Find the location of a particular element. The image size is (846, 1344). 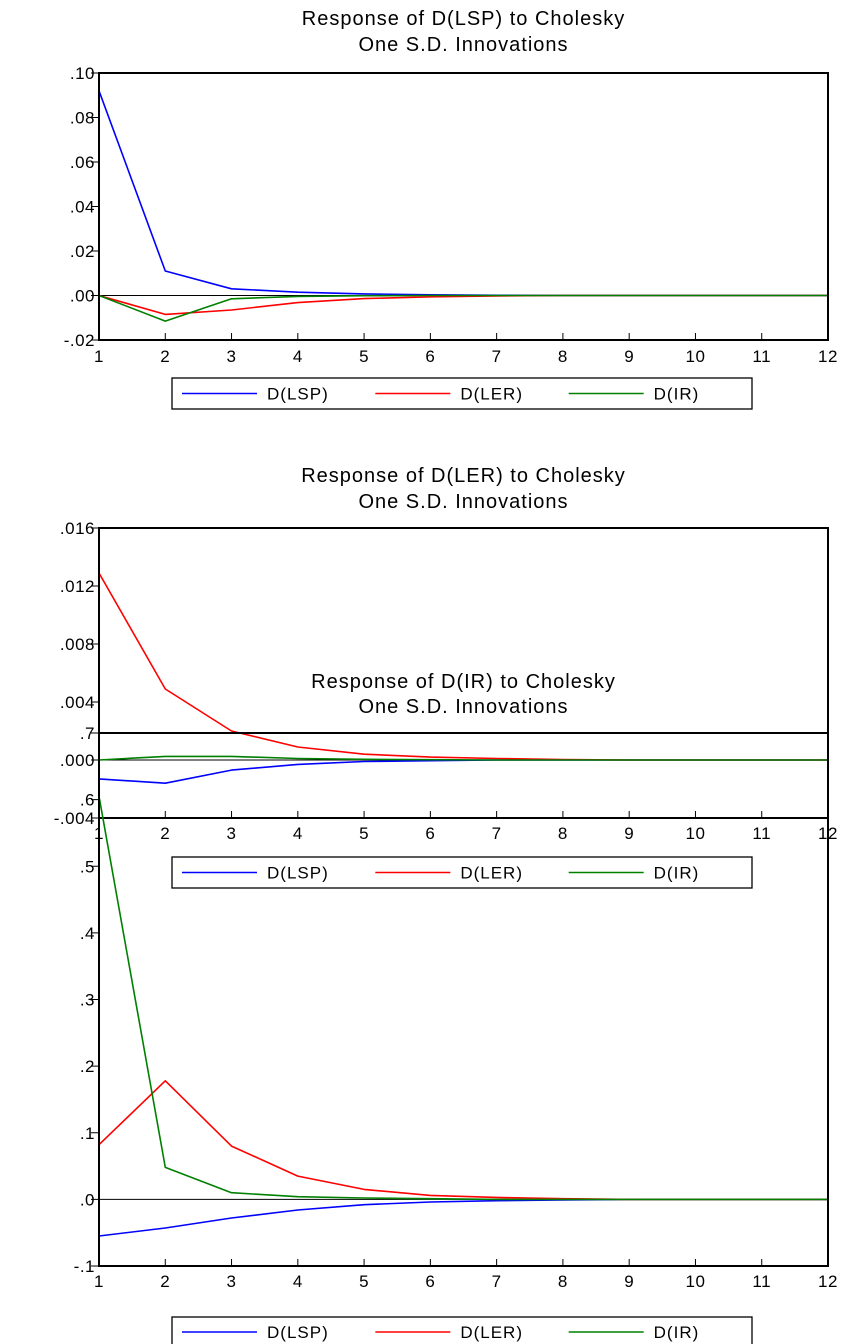

chart-1-x-tick-label: 6 is located at coordinates (430, 356).